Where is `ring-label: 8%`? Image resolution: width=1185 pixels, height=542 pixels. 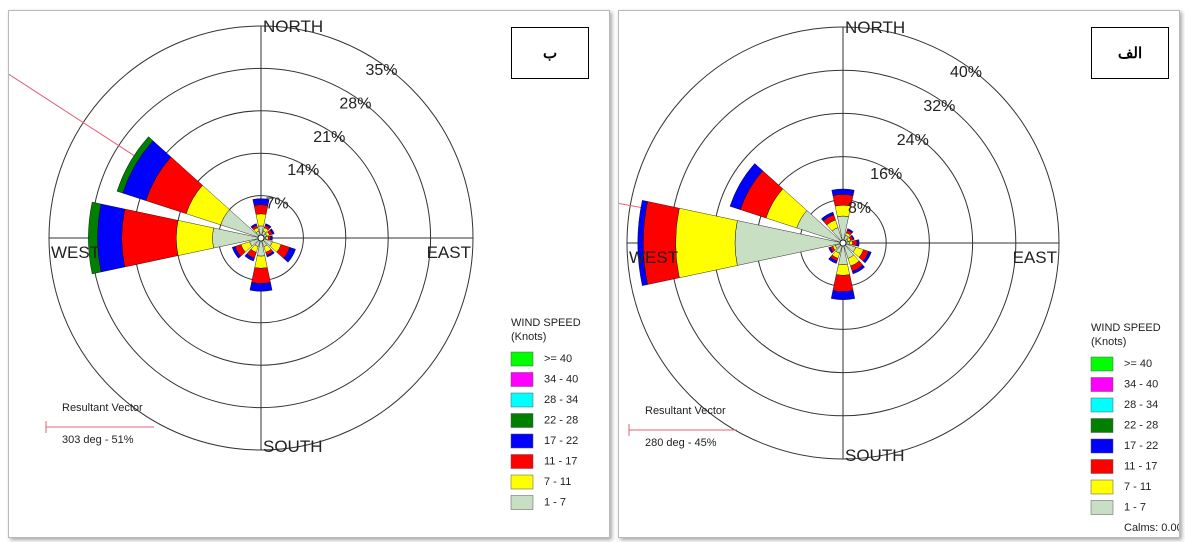 ring-label: 8% is located at coordinates (859, 208).